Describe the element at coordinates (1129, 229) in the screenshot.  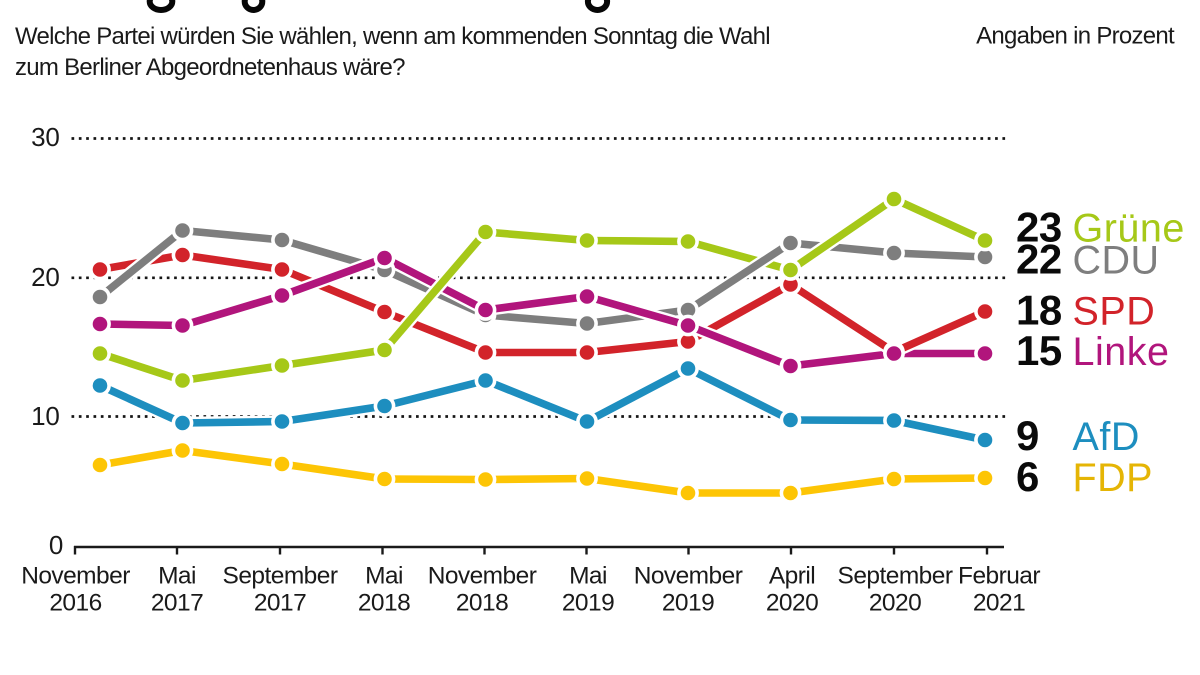
I see `svg-text: Grüne` at that location.